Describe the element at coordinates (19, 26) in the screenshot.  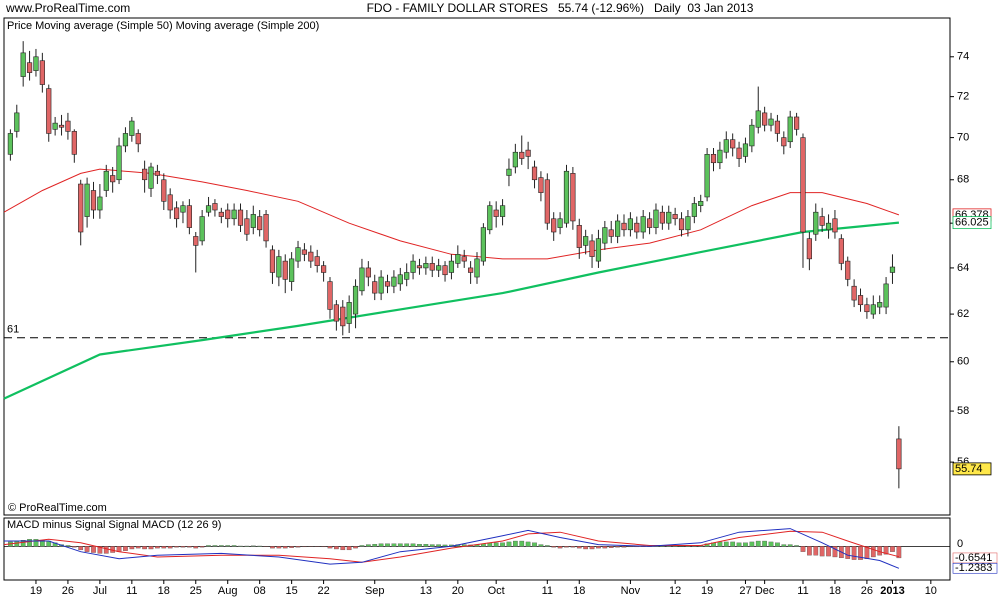
I see `legend-entry: Price` at that location.